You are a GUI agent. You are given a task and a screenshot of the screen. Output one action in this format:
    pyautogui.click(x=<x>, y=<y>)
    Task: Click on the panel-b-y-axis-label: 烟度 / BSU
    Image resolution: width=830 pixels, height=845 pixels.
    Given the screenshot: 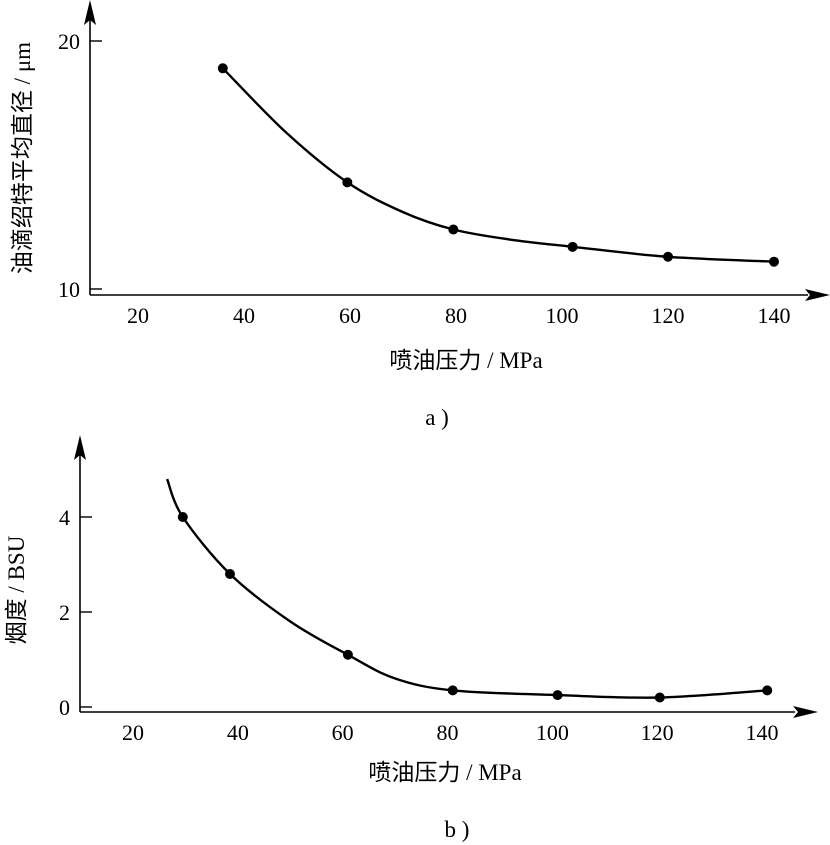 What is the action you would take?
    pyautogui.click(x=16, y=589)
    